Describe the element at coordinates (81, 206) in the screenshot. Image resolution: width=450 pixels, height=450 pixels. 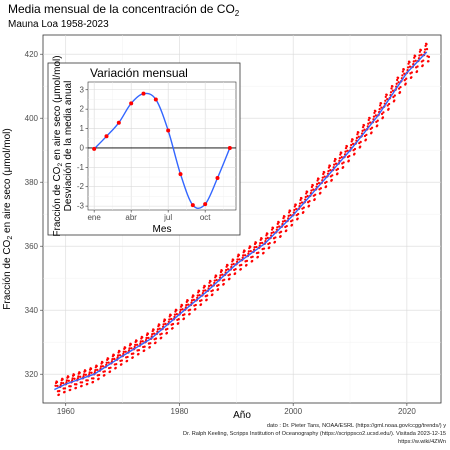
I see `inset-y-tick-label: -3` at that location.